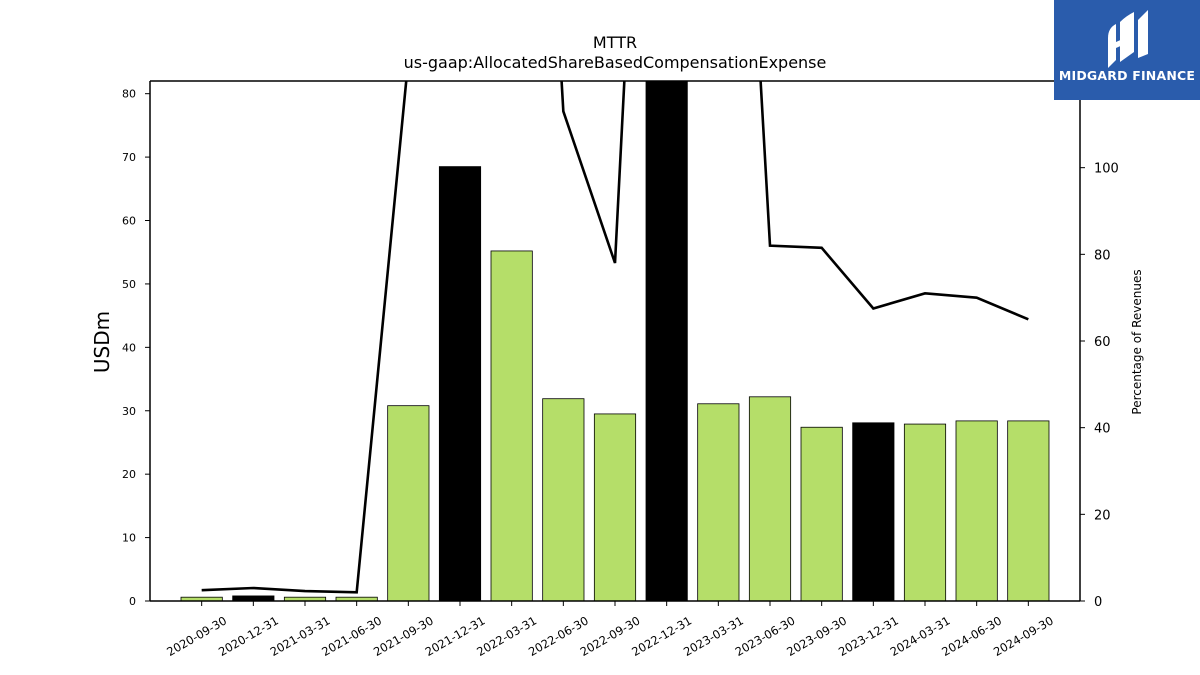 The width and height of the screenshot is (1200, 675). I want to click on y-tick-label: 10, so click(129, 538).